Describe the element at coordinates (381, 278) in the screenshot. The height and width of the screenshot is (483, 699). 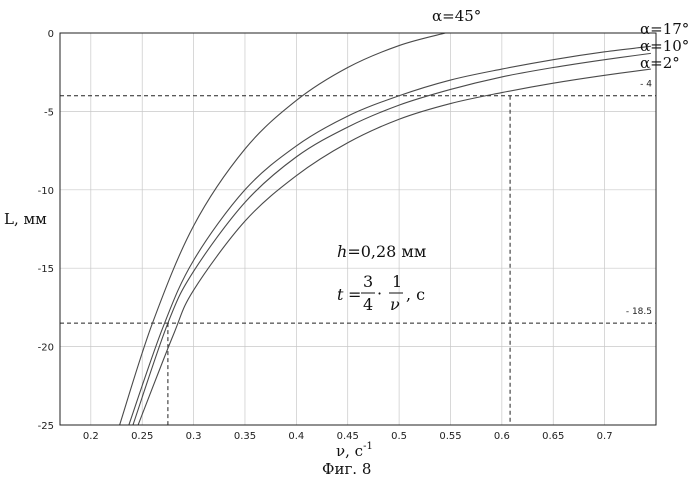
I see `formula-annotation: h=0,28 мм t = 3 4 · 1 ν , c` at that location.